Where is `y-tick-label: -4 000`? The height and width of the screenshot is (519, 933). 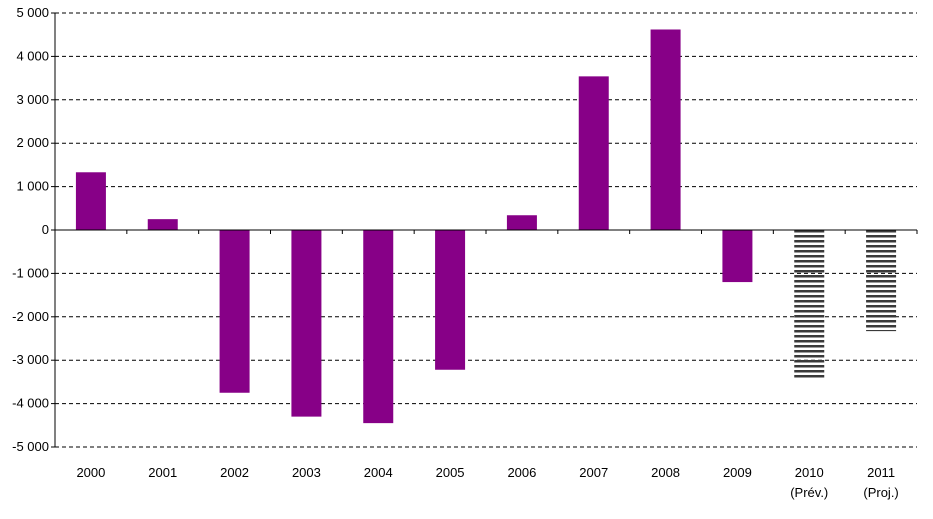
y-tick-label: -4 000 is located at coordinates (30, 403).